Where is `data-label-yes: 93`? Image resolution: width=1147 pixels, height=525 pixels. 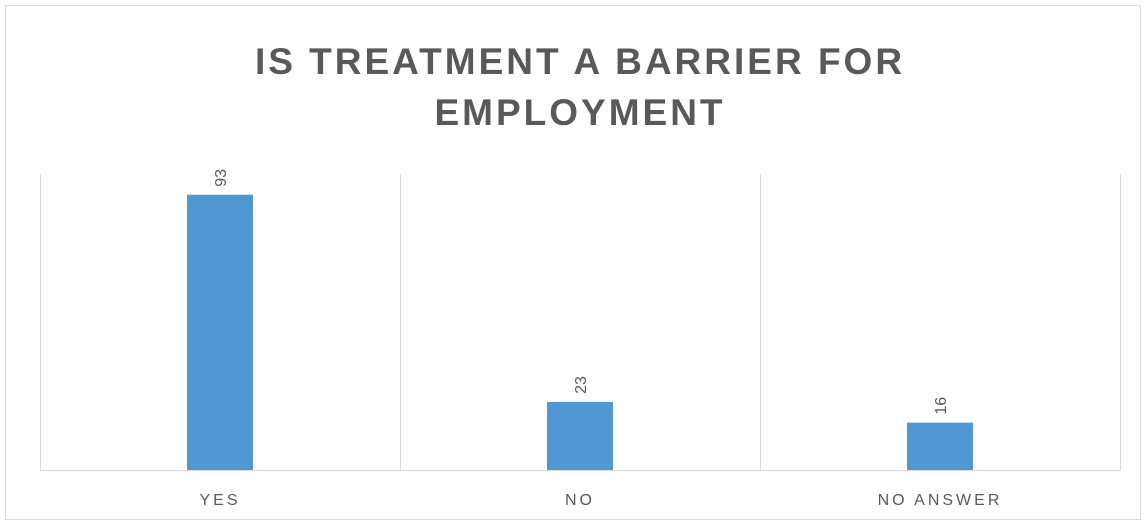 data-label-yes: 93 is located at coordinates (221, 178).